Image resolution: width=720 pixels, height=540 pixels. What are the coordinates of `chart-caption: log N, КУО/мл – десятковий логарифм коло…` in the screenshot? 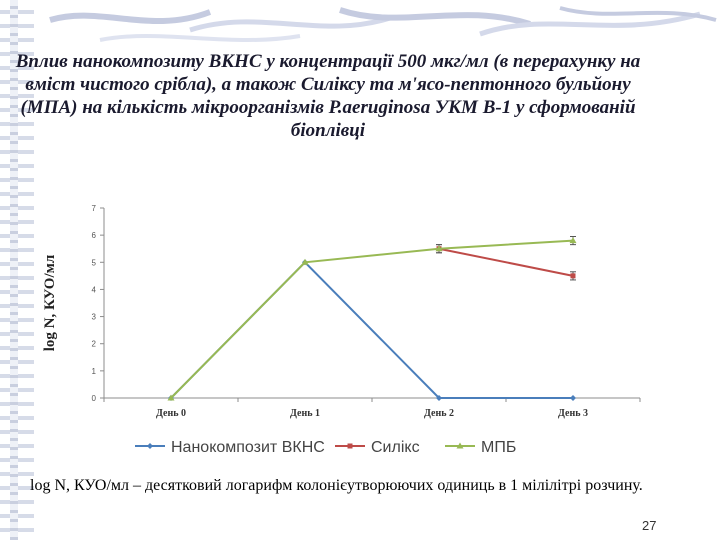 It's located at (336, 485).